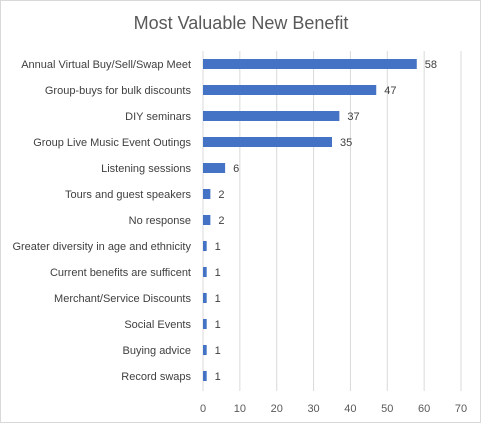  Describe the element at coordinates (241, 23) in the screenshot. I see `chart-title: Most Valuable New Benefit` at that location.